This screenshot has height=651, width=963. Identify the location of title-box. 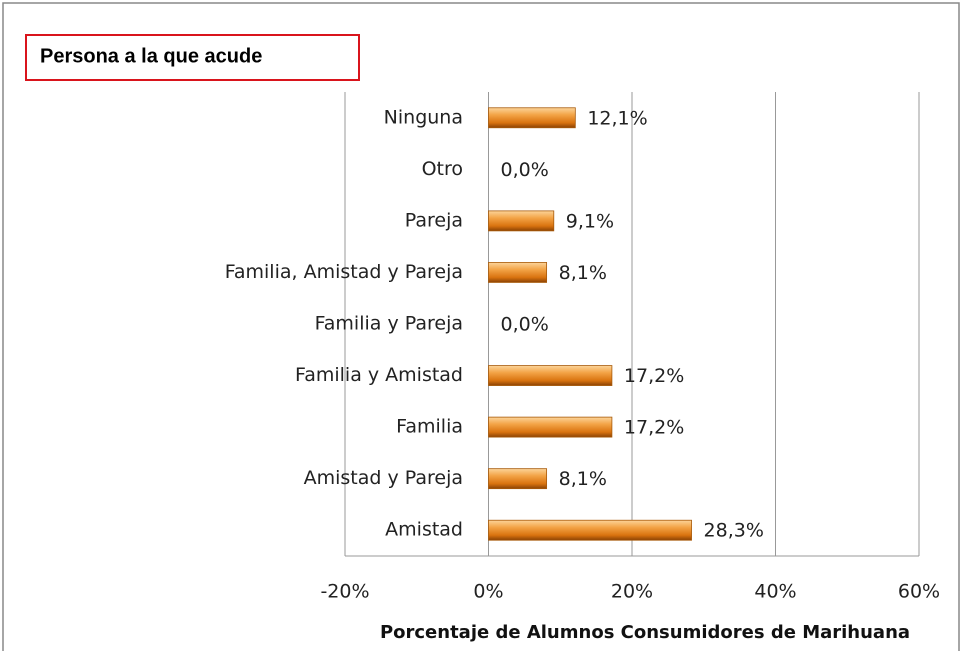
(192, 57).